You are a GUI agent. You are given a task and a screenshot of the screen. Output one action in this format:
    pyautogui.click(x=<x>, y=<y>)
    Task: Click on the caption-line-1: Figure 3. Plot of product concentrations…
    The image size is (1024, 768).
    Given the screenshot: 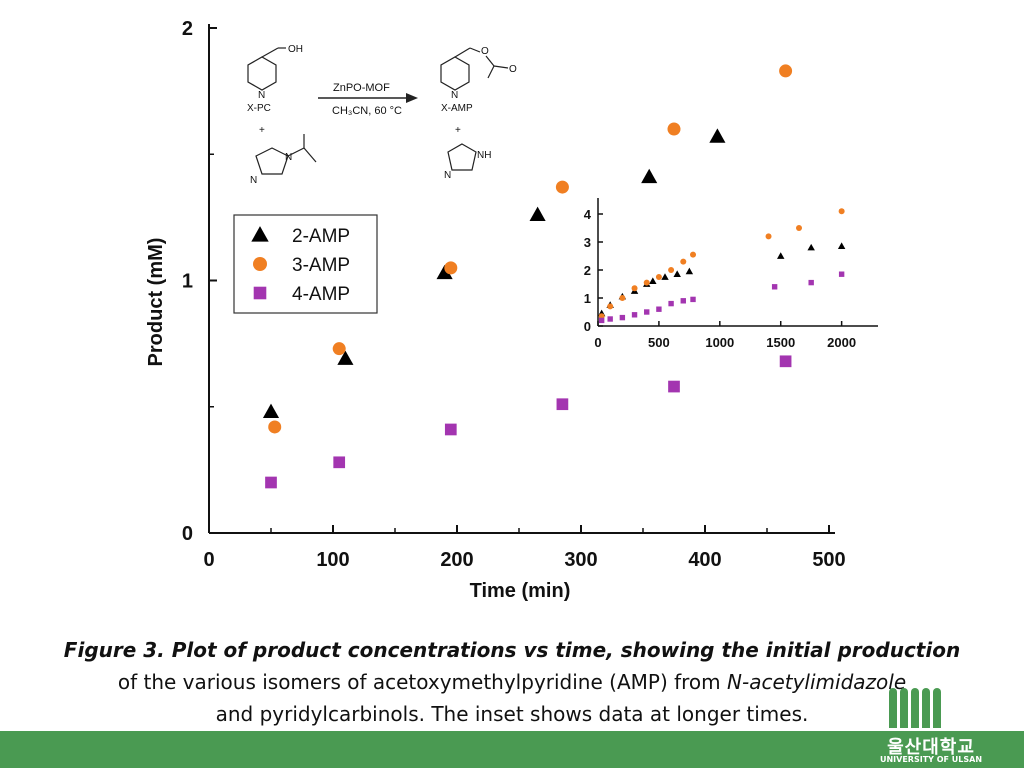 What is the action you would take?
    pyautogui.click(x=512, y=650)
    